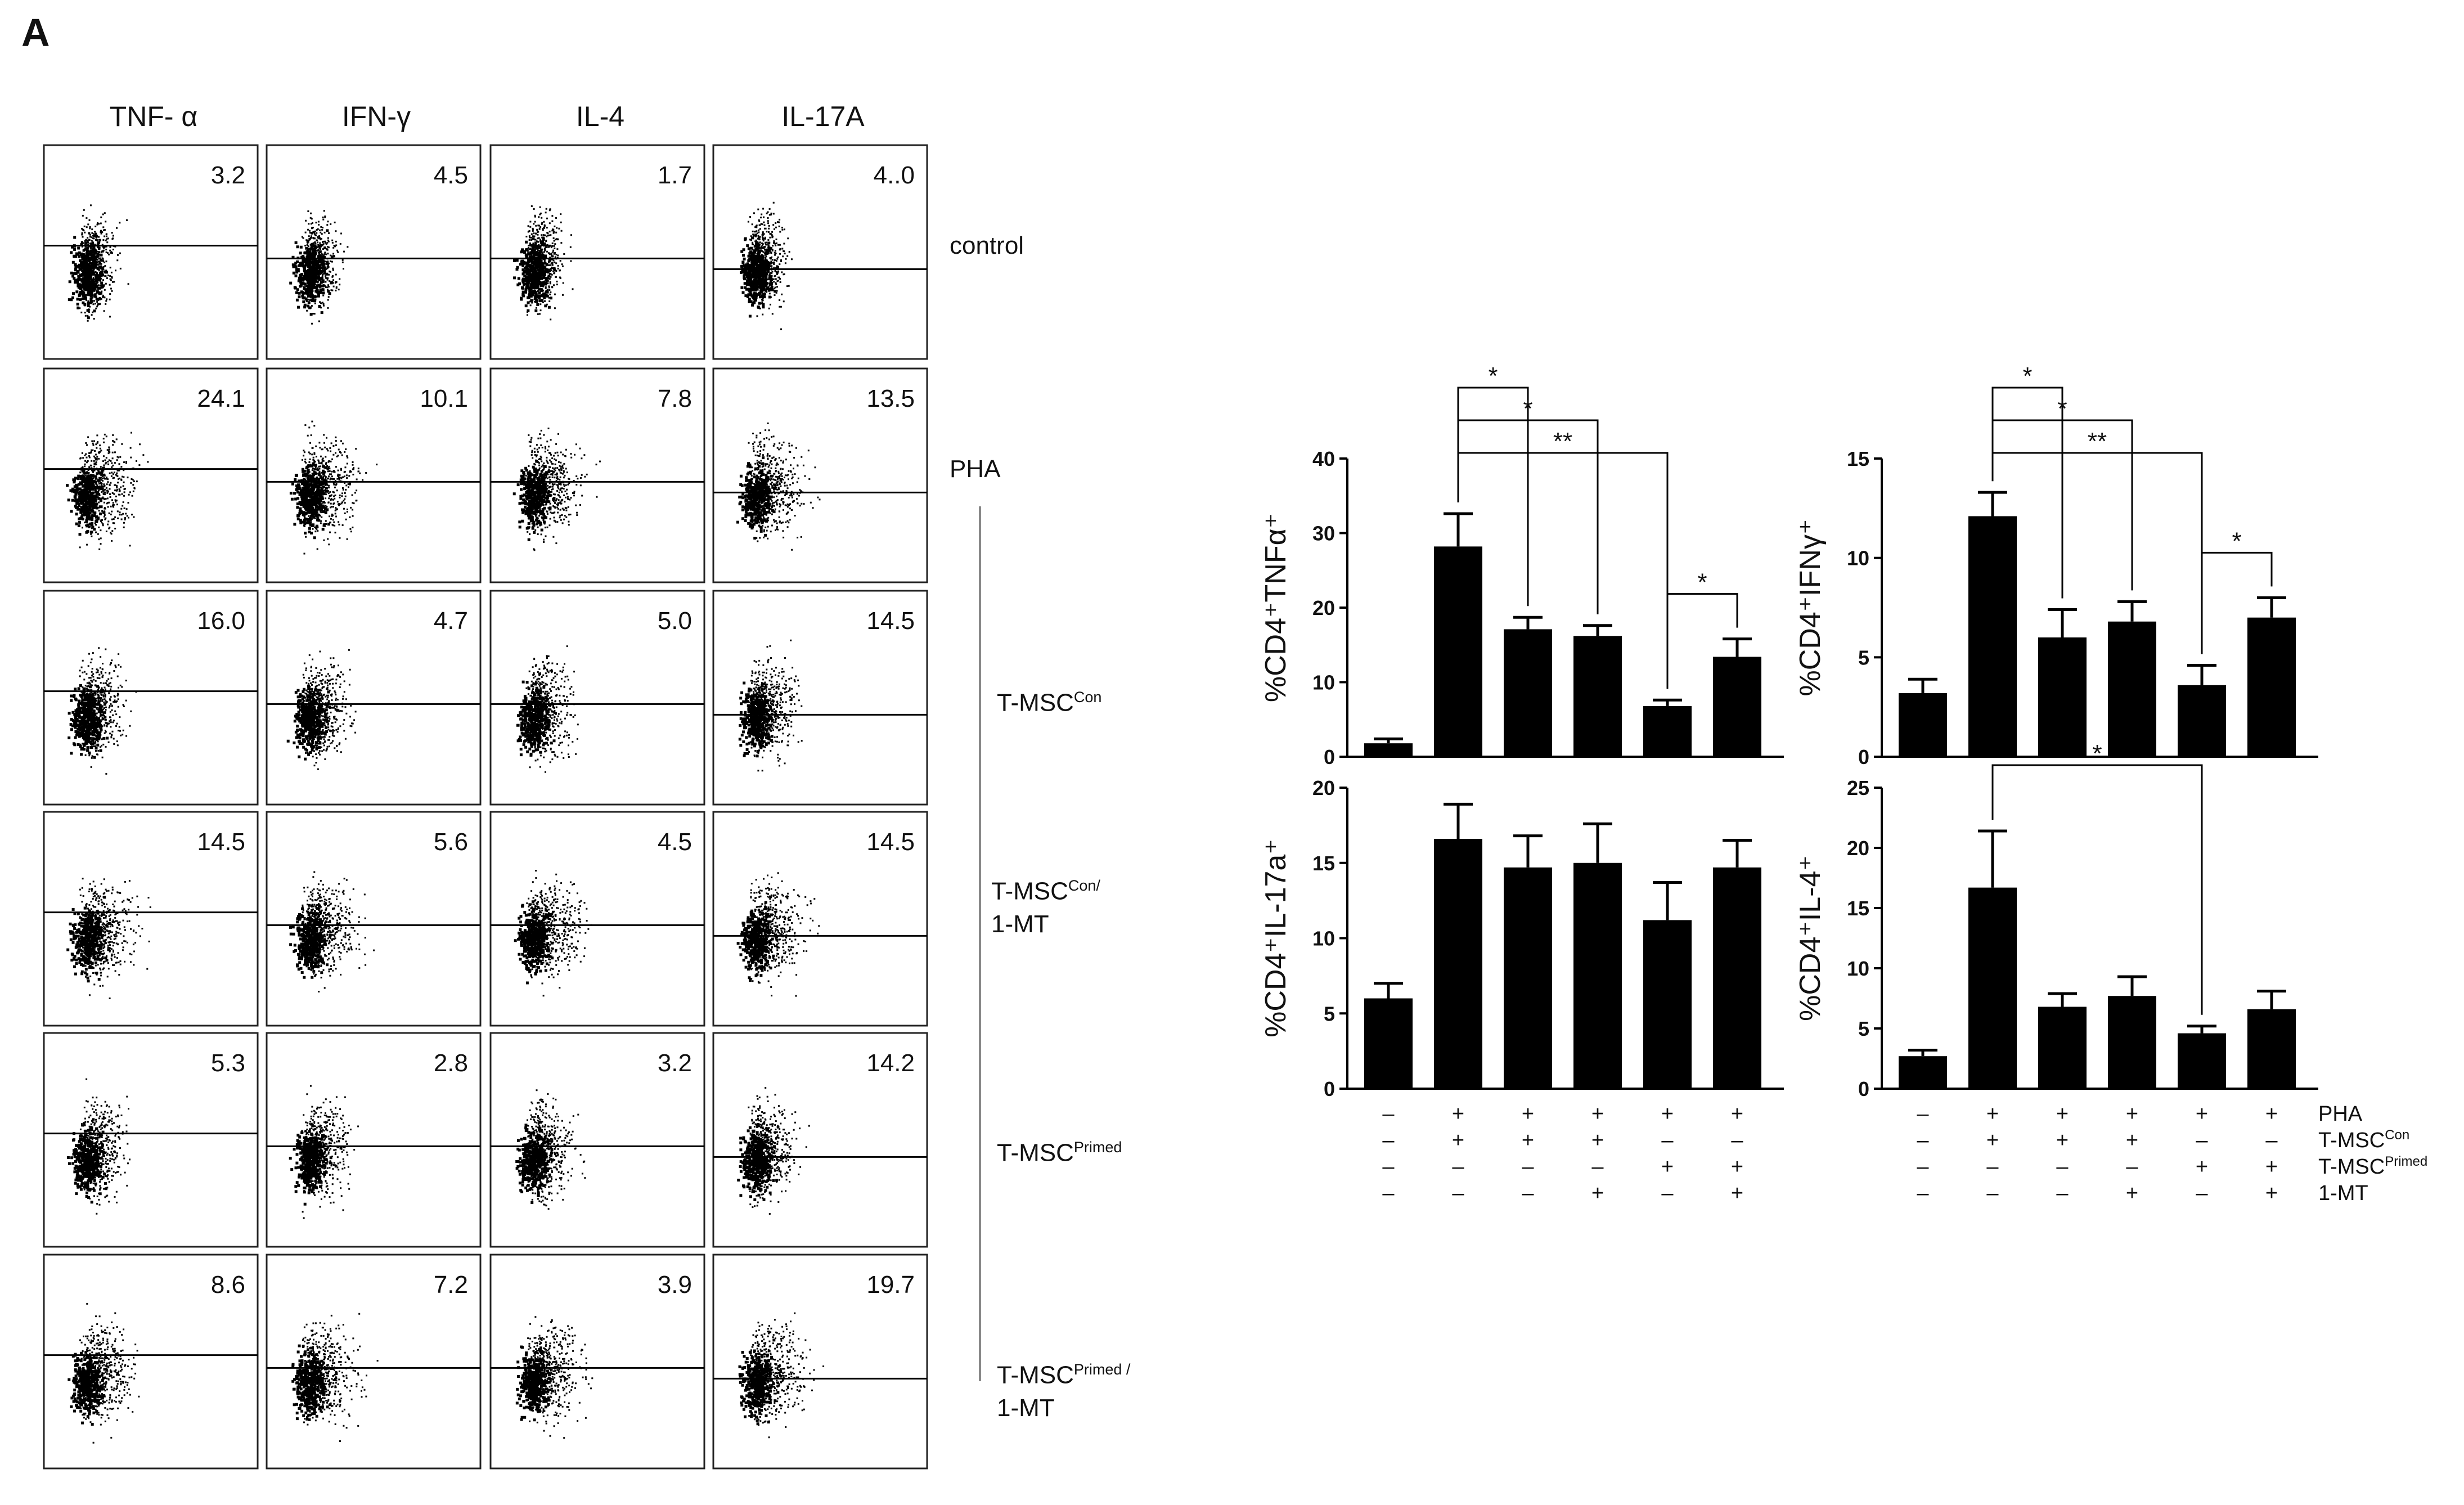  What do you see at coordinates (597, 919) in the screenshot?
I see `flow-plot: 4.5` at bounding box center [597, 919].